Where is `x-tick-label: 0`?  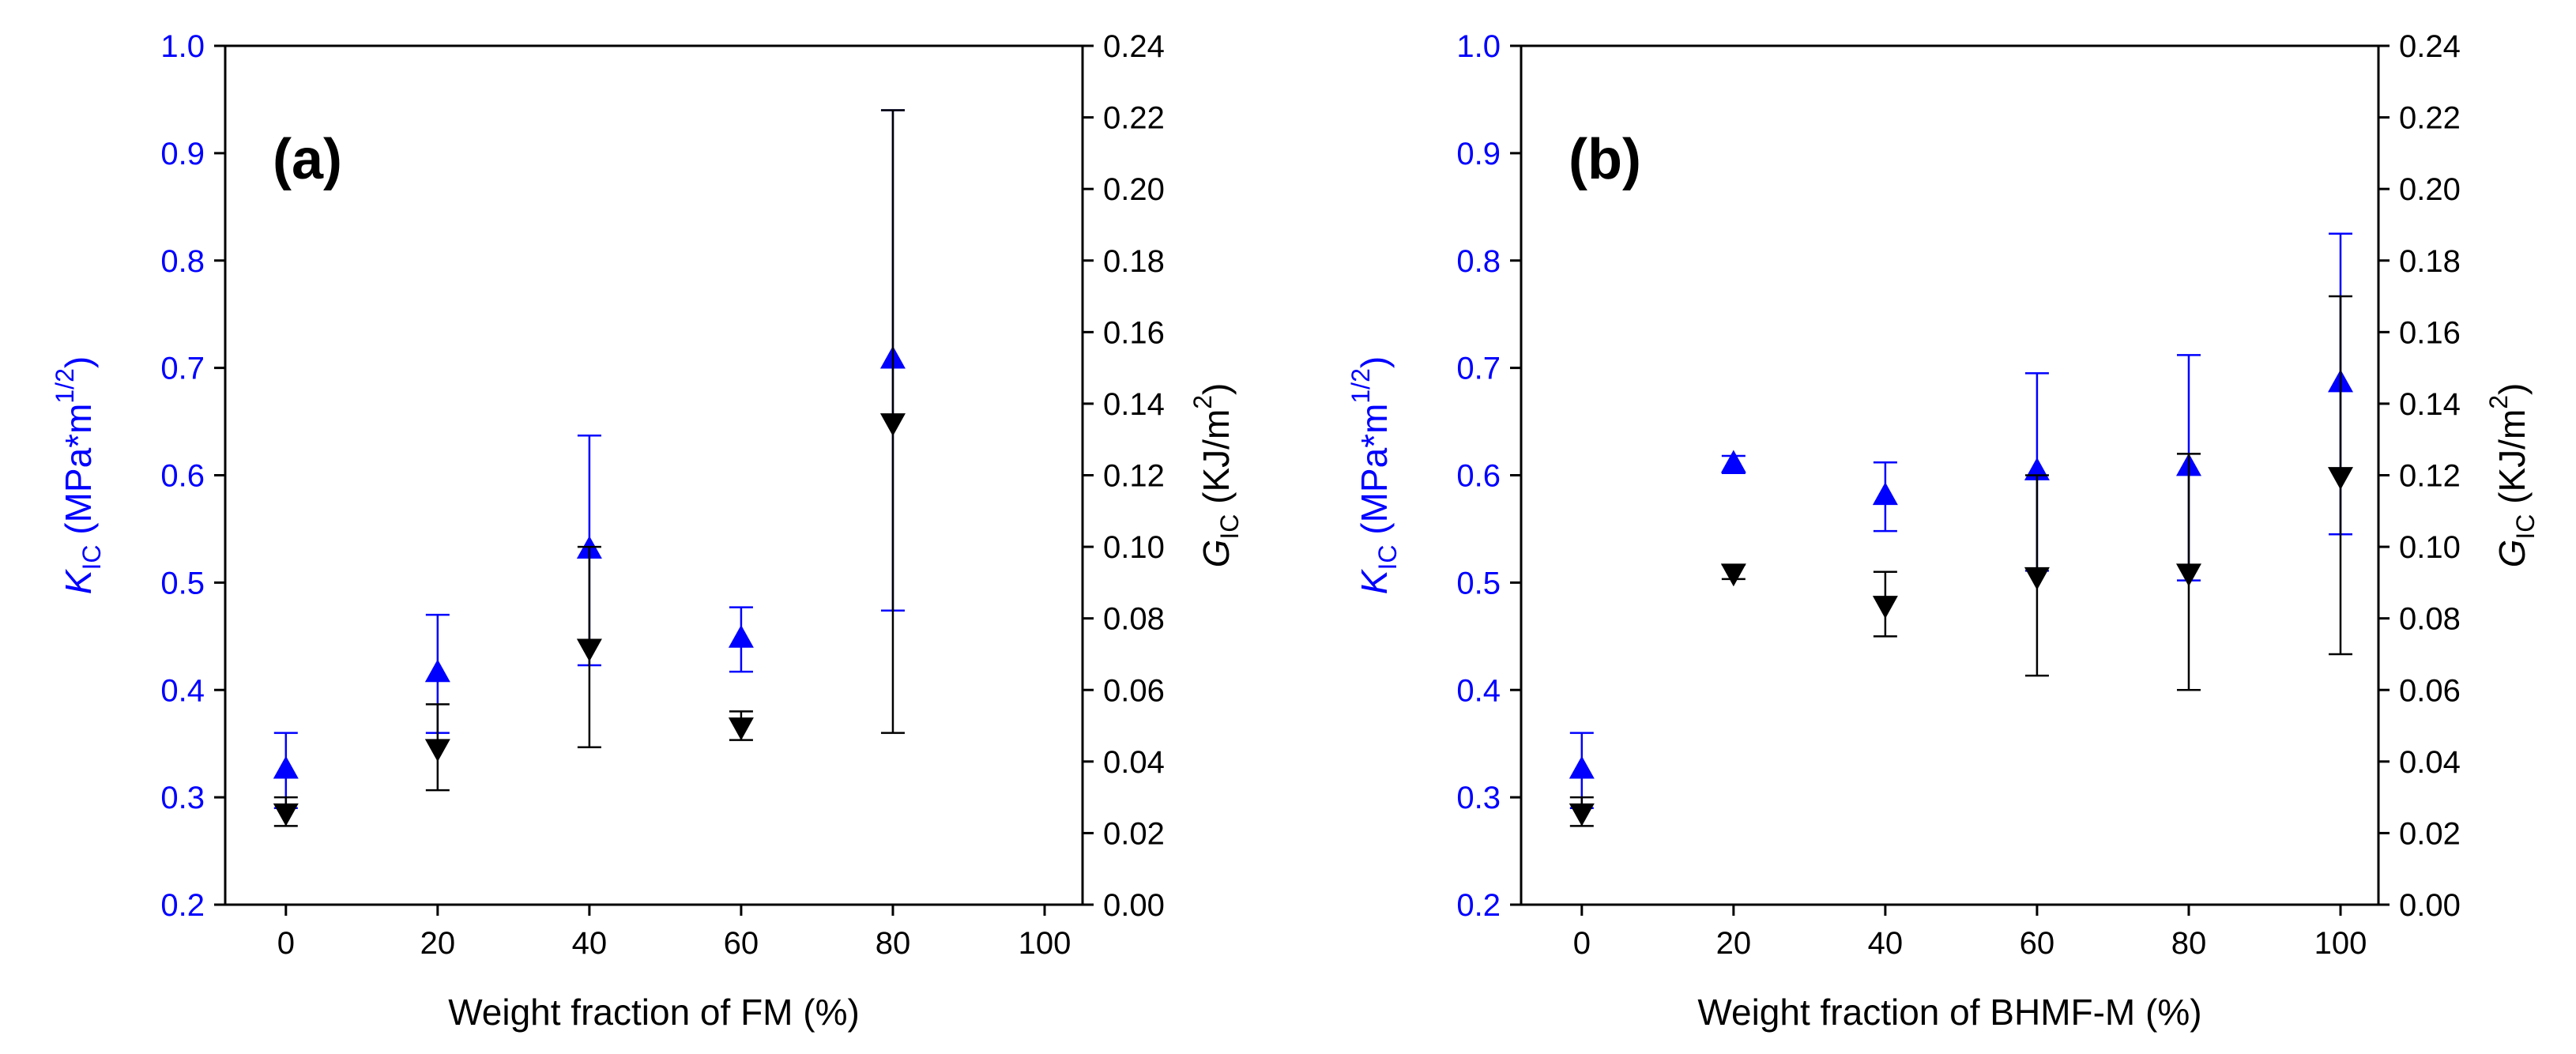 x-tick-label: 0 is located at coordinates (1582, 943).